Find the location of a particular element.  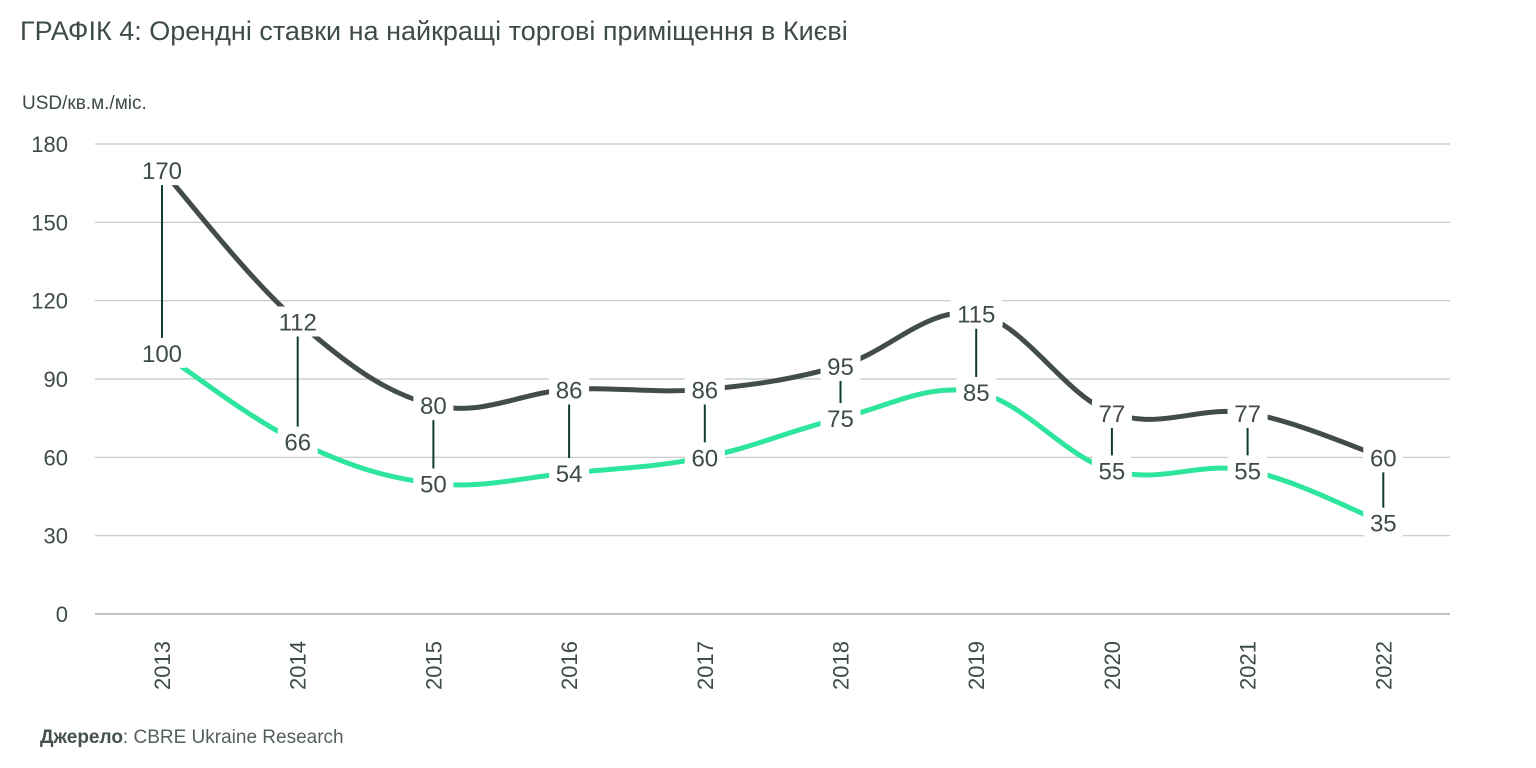

x-tick-label: 2020 is located at coordinates (1112, 665).